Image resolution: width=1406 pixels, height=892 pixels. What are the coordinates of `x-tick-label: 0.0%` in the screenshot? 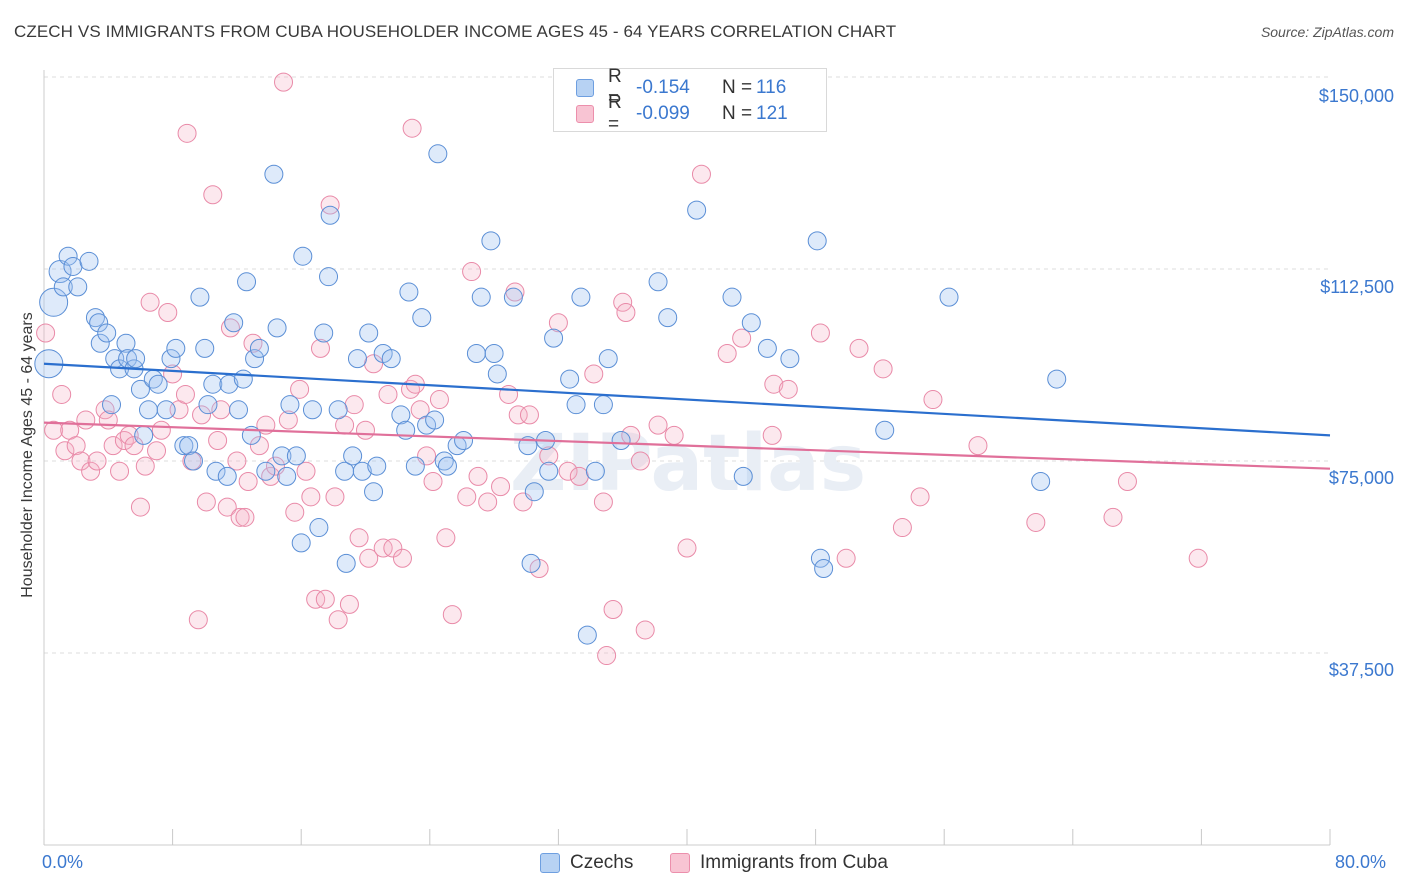 It's located at (63, 862).